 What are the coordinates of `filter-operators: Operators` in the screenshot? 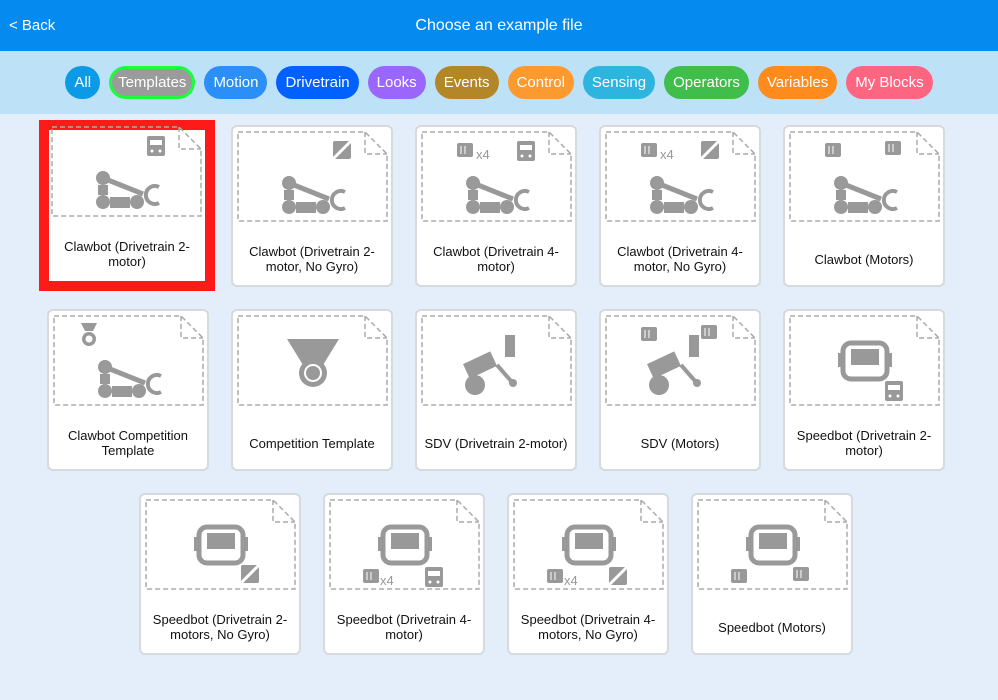 It's located at (706, 82).